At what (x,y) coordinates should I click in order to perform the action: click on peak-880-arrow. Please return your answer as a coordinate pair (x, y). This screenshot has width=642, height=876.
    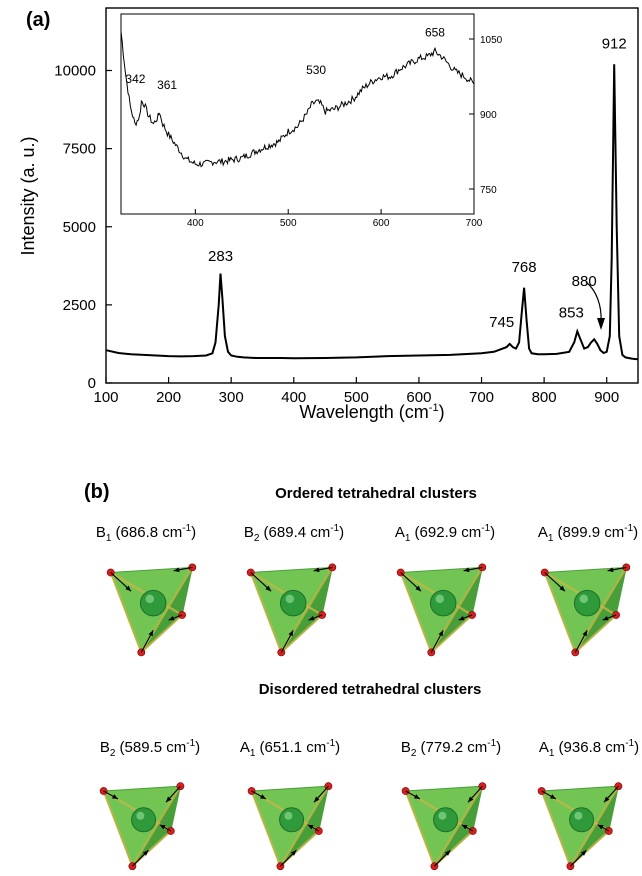
    Looking at the image, I should click on (595, 305).